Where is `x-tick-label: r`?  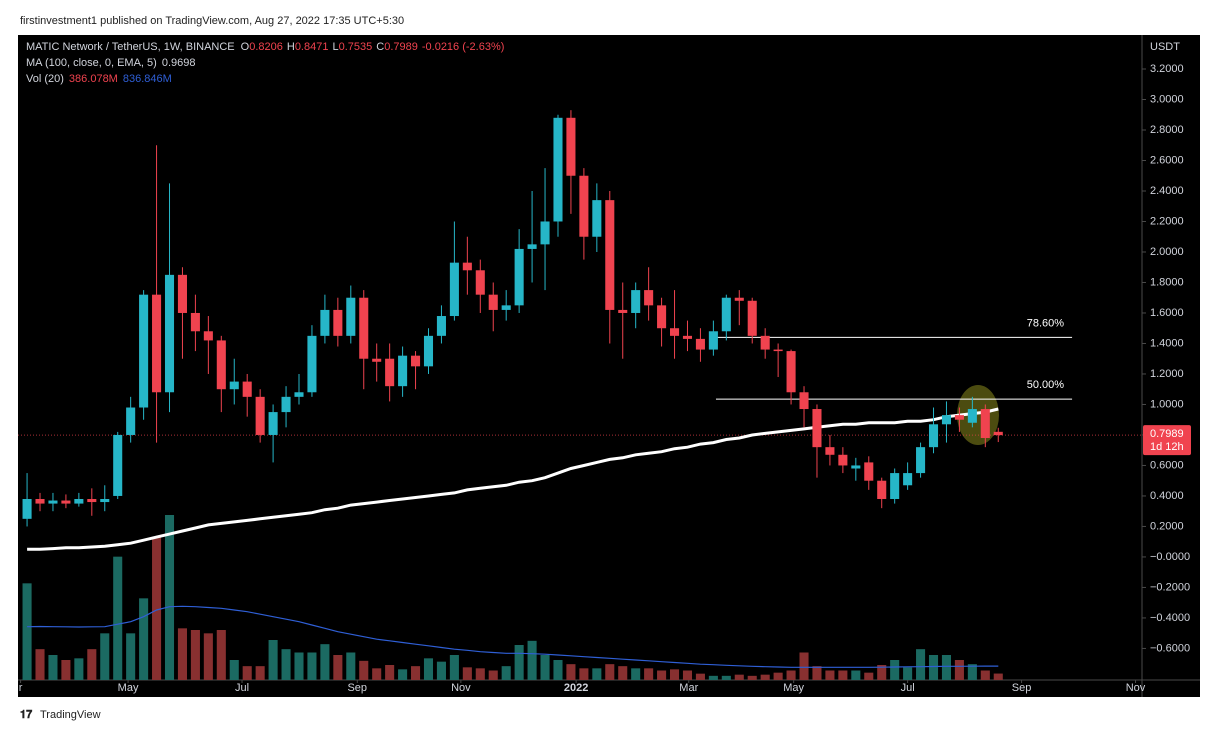
x-tick-label: r is located at coordinates (21, 688).